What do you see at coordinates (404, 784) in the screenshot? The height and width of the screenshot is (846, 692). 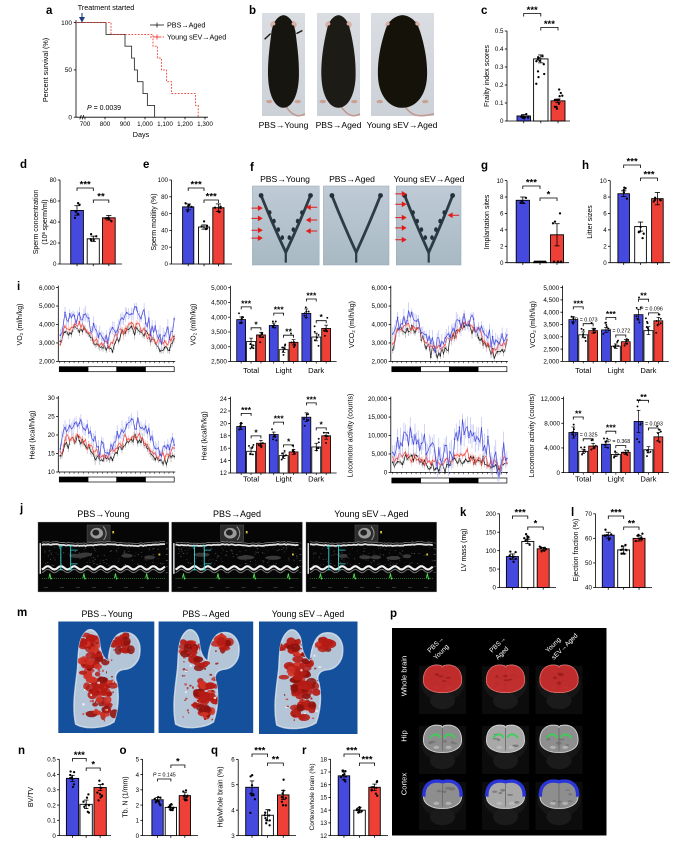 I see `svg-text: Cortex` at bounding box center [404, 784].